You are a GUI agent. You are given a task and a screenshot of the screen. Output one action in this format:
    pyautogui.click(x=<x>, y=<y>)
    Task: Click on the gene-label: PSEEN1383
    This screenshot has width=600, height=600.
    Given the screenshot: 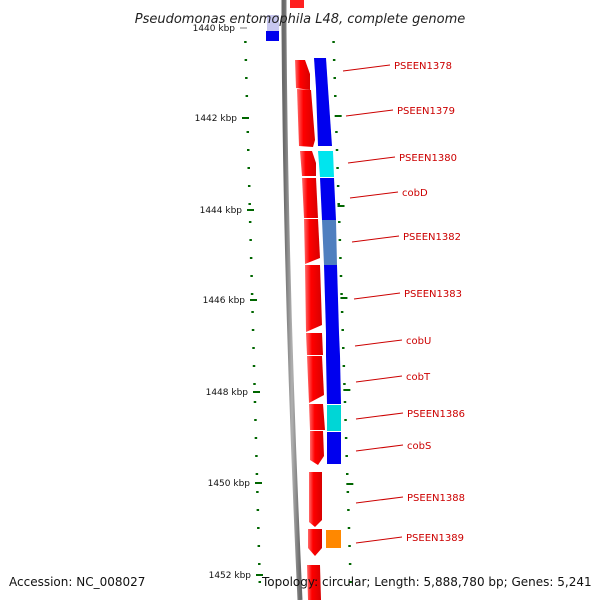 What is the action you would take?
    pyautogui.click(x=433, y=294)
    